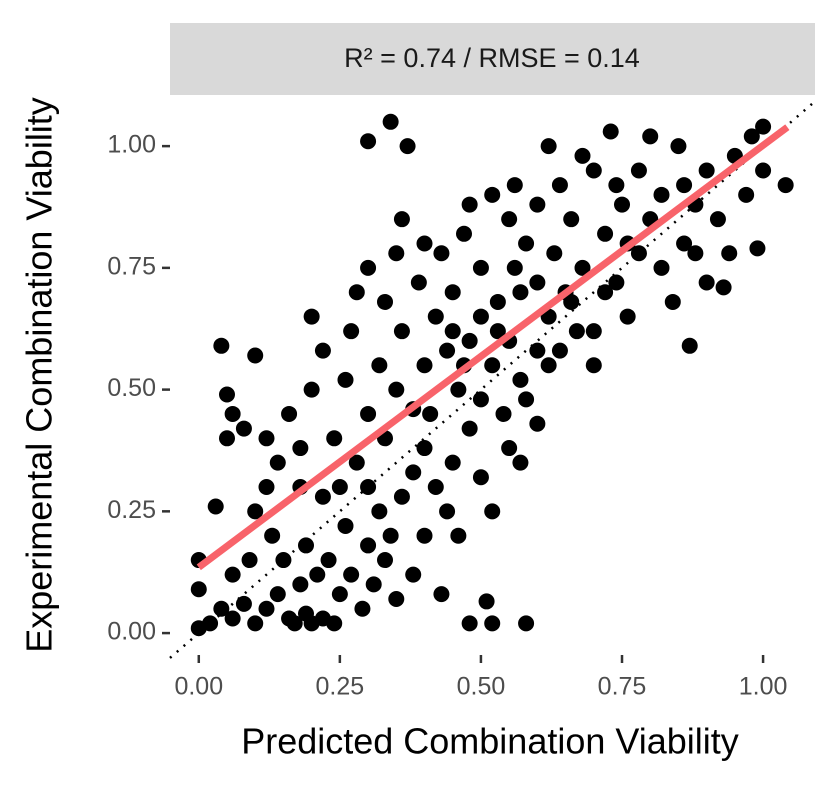  I want to click on x-axis-title: Predicted Combination Viability, so click(490, 741).